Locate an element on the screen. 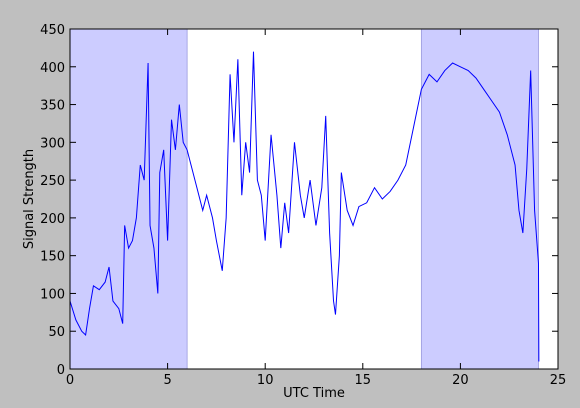 This screenshot has width=580, height=408. y-tick-label: 150 is located at coordinates (52, 257).